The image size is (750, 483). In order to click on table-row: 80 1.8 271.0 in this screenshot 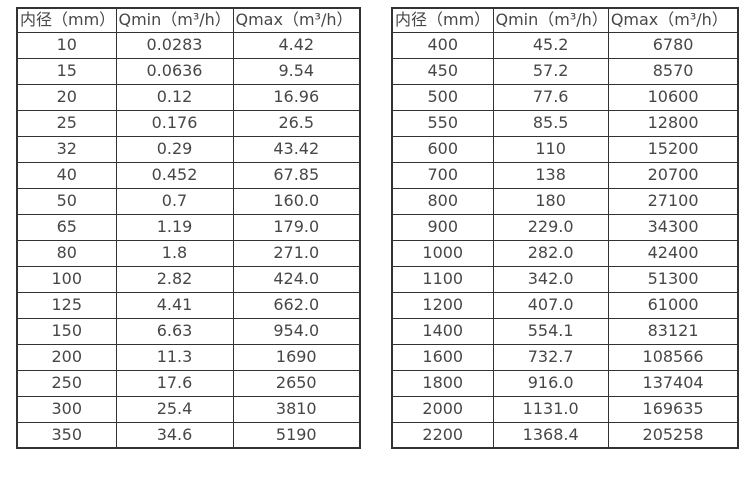, I will do `click(188, 253)`.